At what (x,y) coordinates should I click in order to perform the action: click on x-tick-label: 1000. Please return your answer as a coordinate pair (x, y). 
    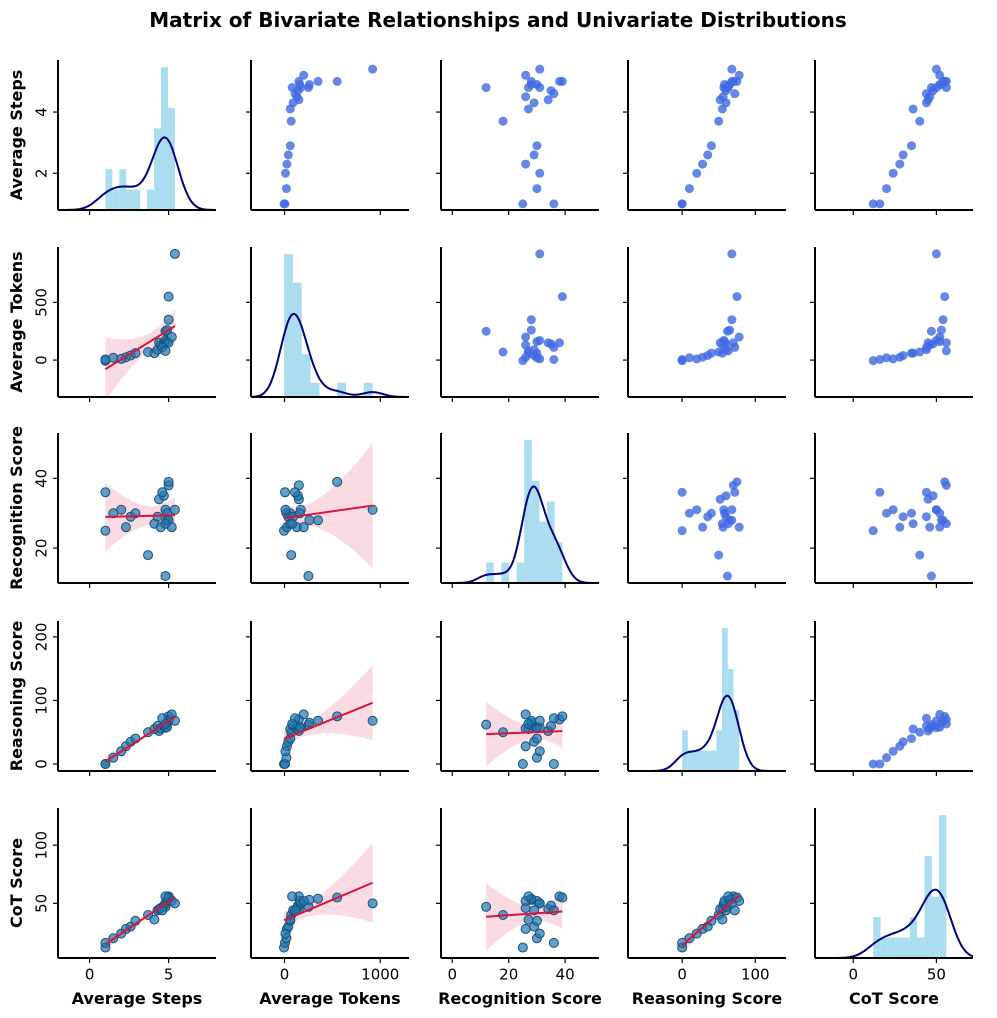
    Looking at the image, I should click on (380, 975).